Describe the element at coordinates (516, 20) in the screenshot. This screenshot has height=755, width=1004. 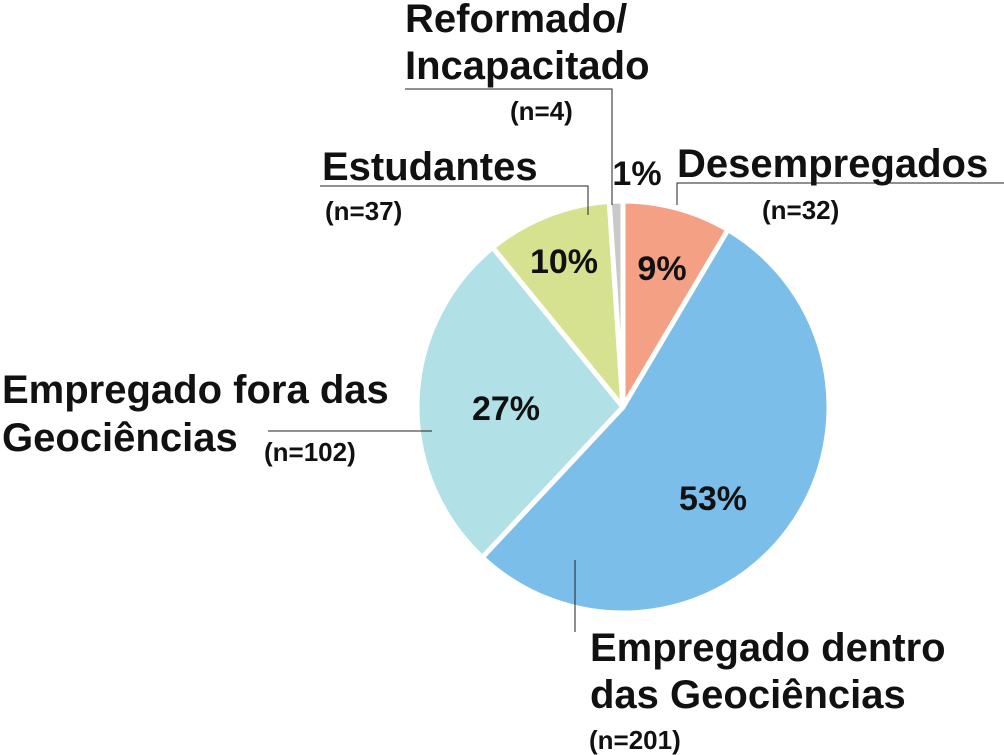
I see `category-label-reformado-line-1: Reformado/` at that location.